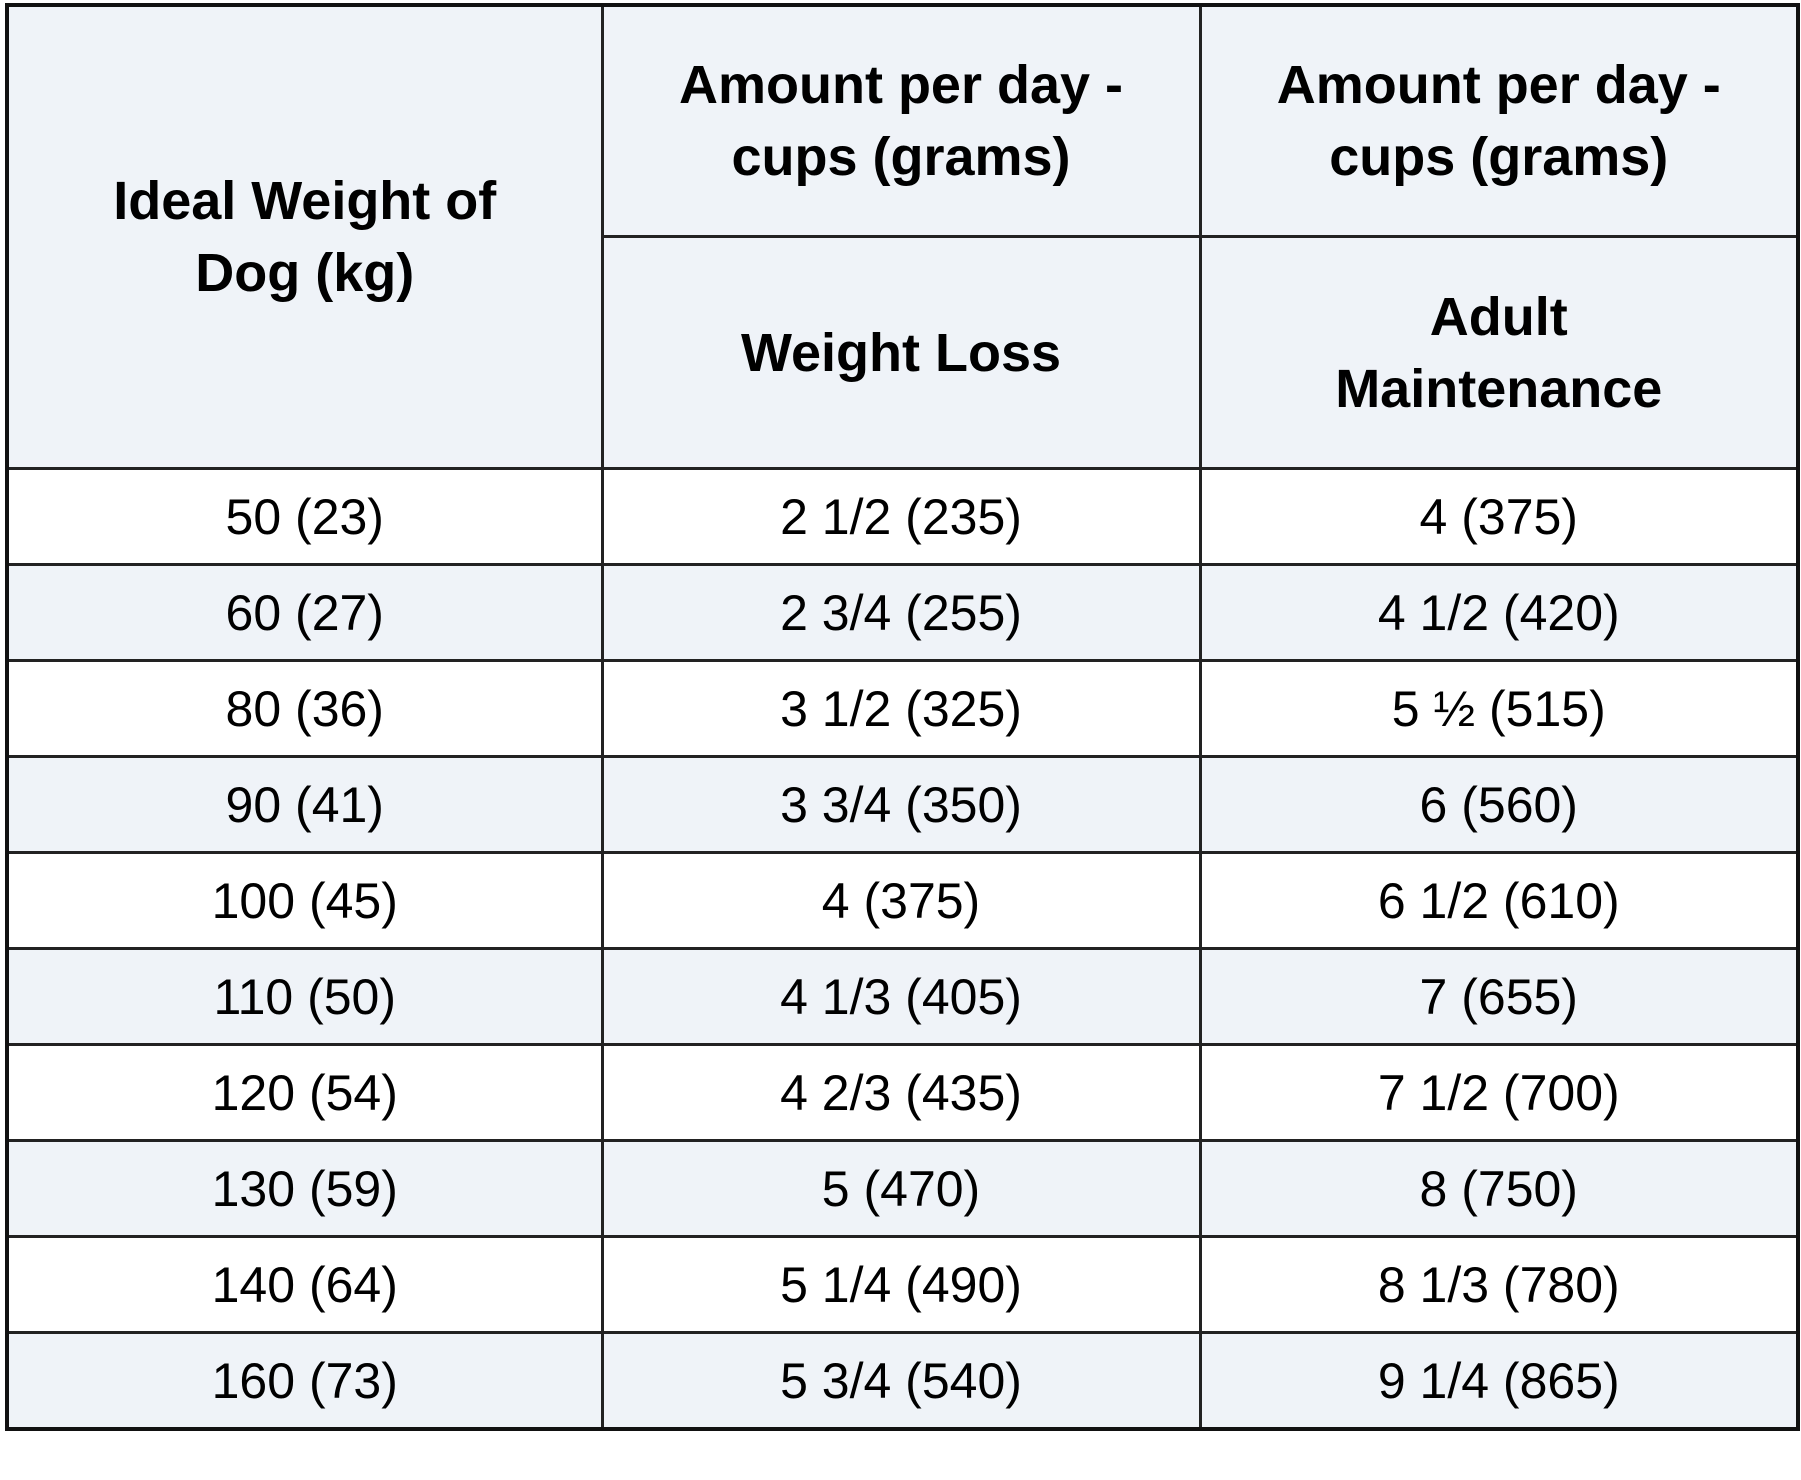 Image resolution: width=1801 pixels, height=1480 pixels. What do you see at coordinates (1499, 1284) in the screenshot?
I see `cell-adult-maintenance: 8 1/3 (780)` at bounding box center [1499, 1284].